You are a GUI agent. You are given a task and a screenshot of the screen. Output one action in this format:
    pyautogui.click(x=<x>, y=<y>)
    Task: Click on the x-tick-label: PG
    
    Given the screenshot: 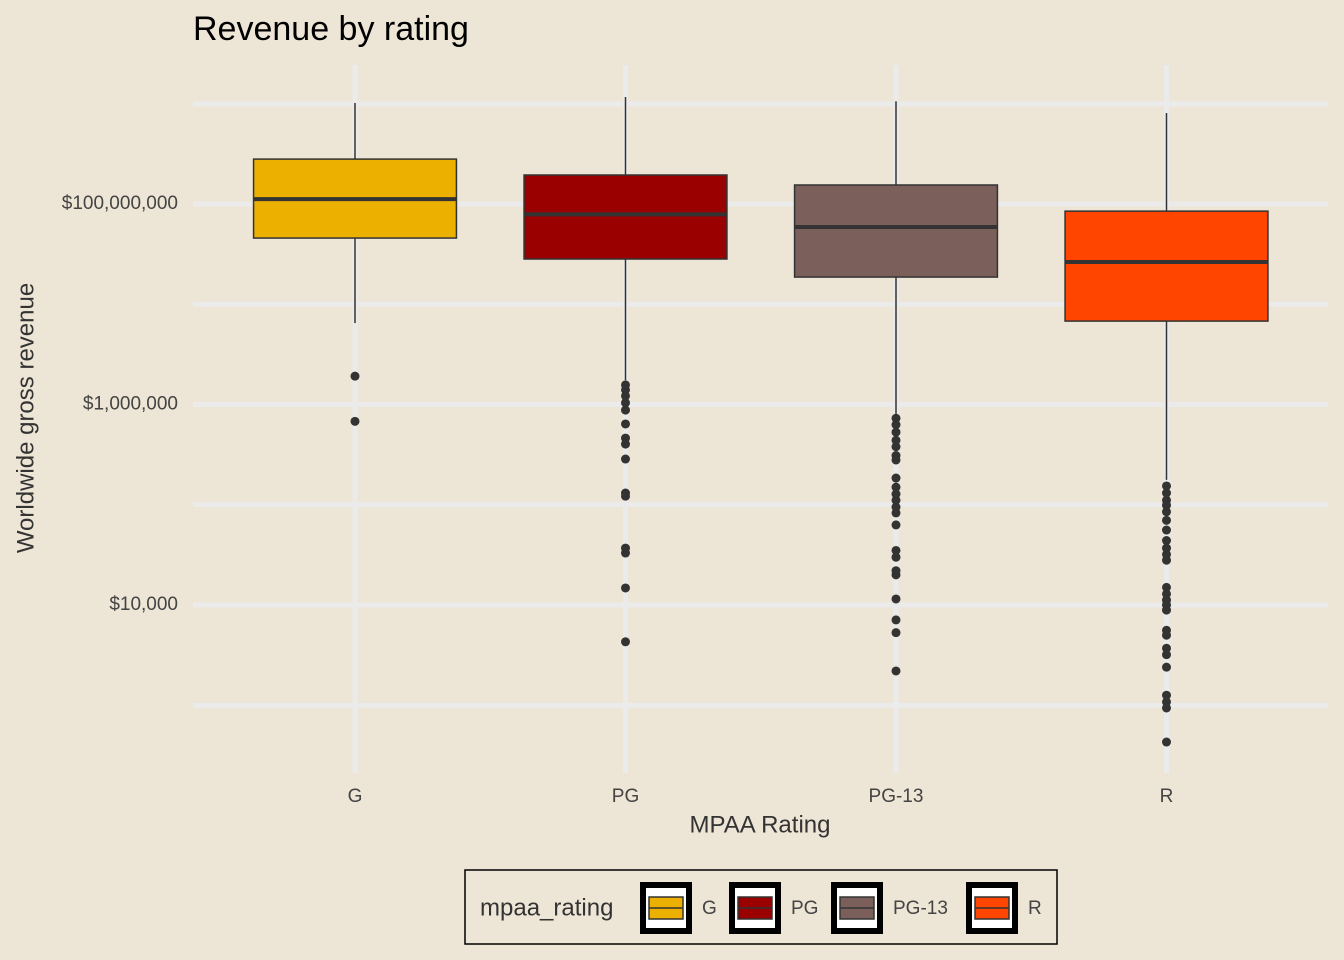 What is the action you would take?
    pyautogui.click(x=625, y=796)
    